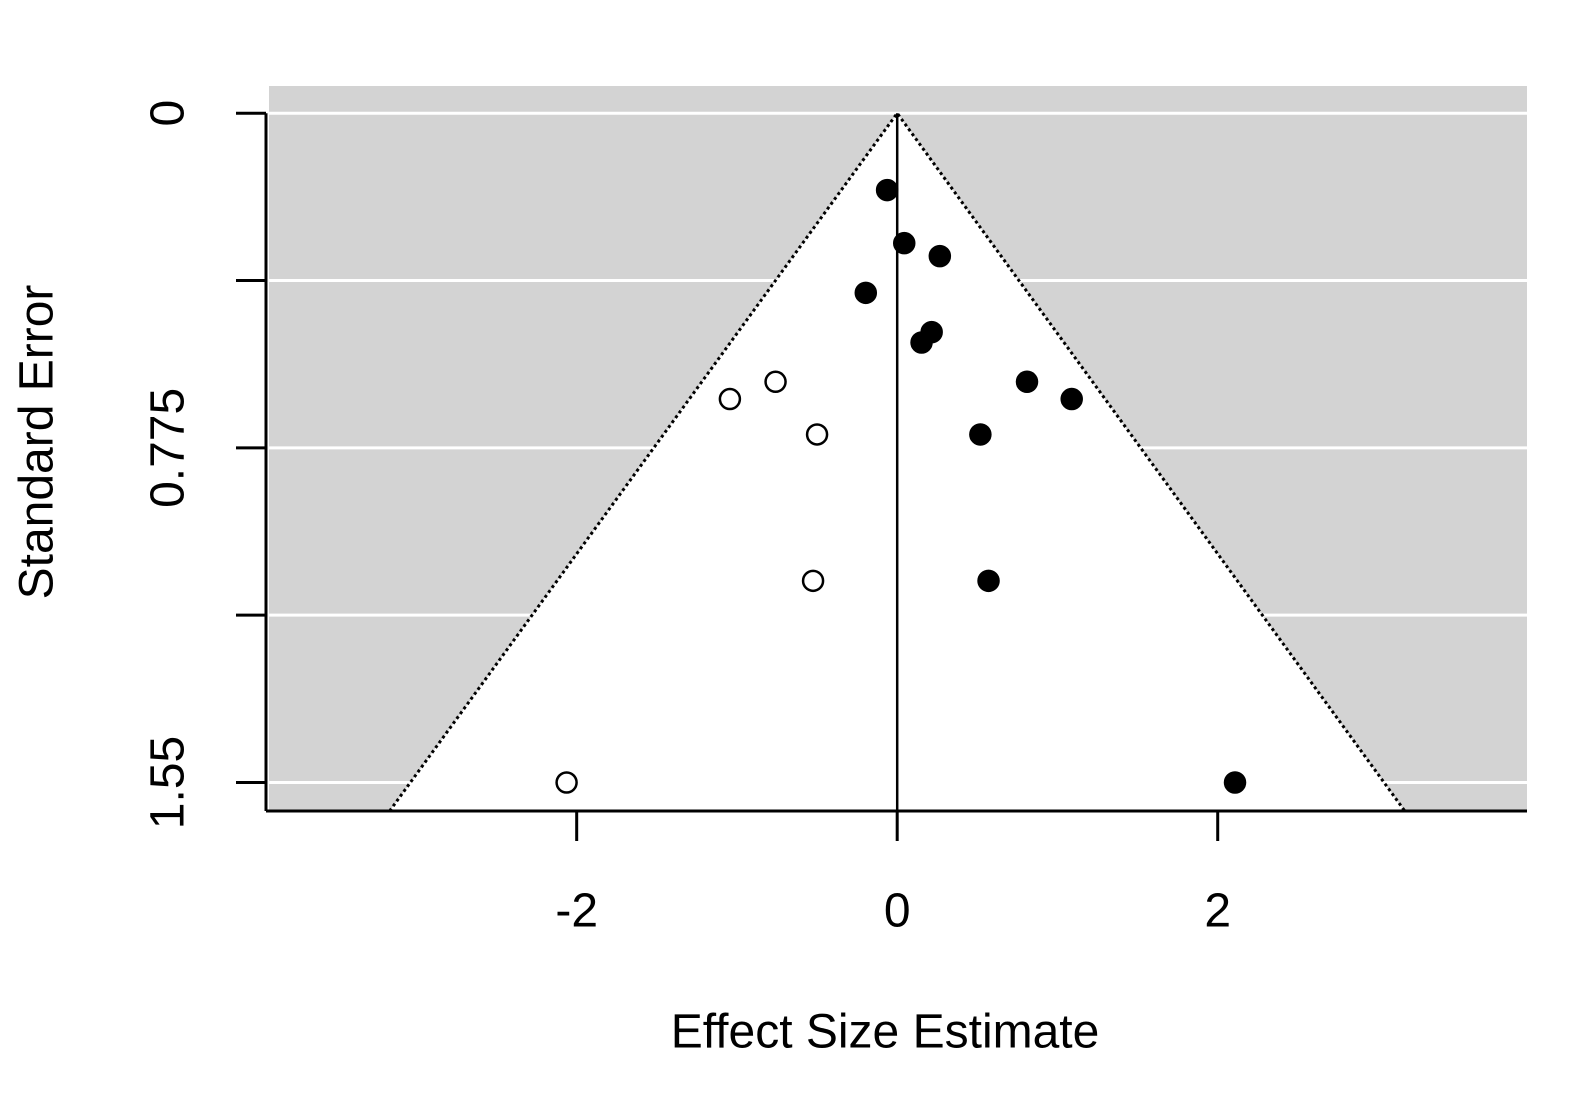  What do you see at coordinates (37, 442) in the screenshot?
I see `y-axis-label: Standard Error` at bounding box center [37, 442].